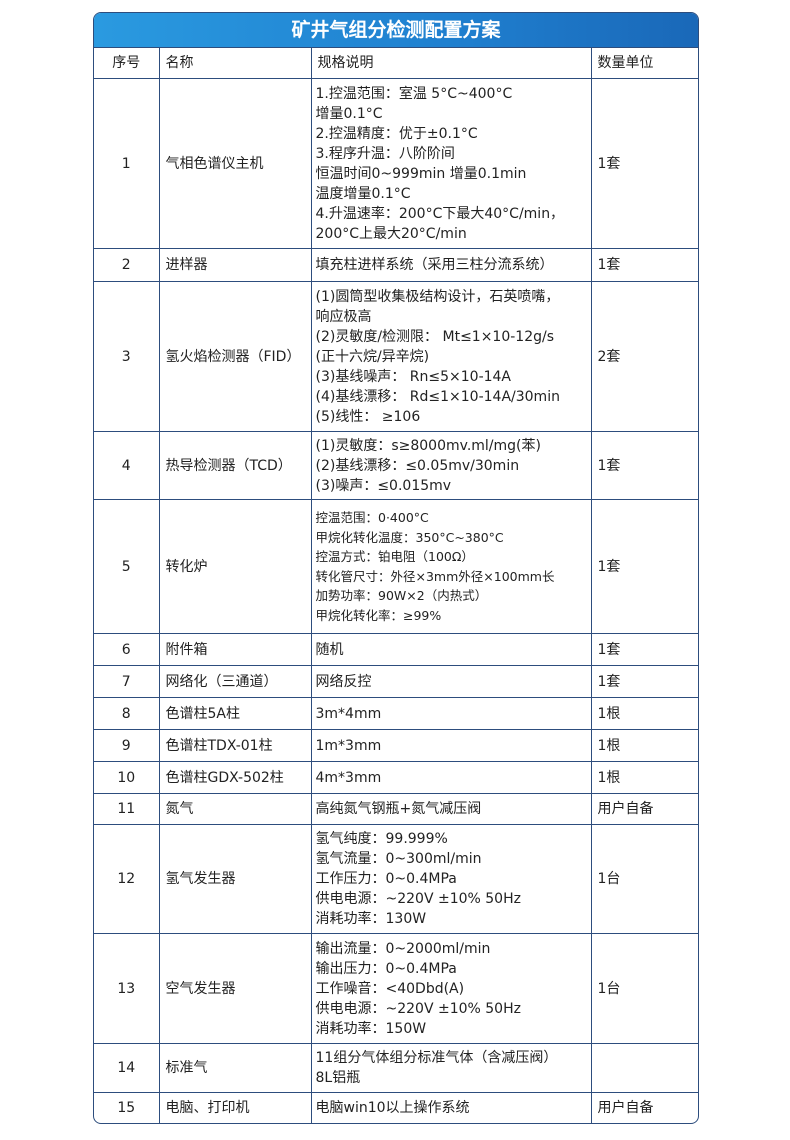  What do you see at coordinates (434, 265) in the screenshot?
I see `spec-line: 填充柱进样系统（采用三柱分流系统）` at bounding box center [434, 265].